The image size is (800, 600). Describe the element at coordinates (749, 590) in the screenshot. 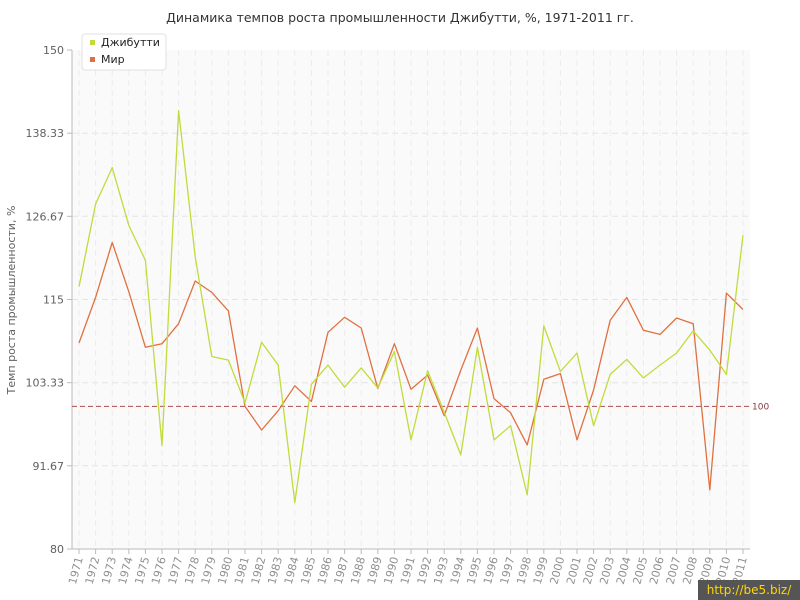

I see `watermark: http://be5.biz/` at that location.